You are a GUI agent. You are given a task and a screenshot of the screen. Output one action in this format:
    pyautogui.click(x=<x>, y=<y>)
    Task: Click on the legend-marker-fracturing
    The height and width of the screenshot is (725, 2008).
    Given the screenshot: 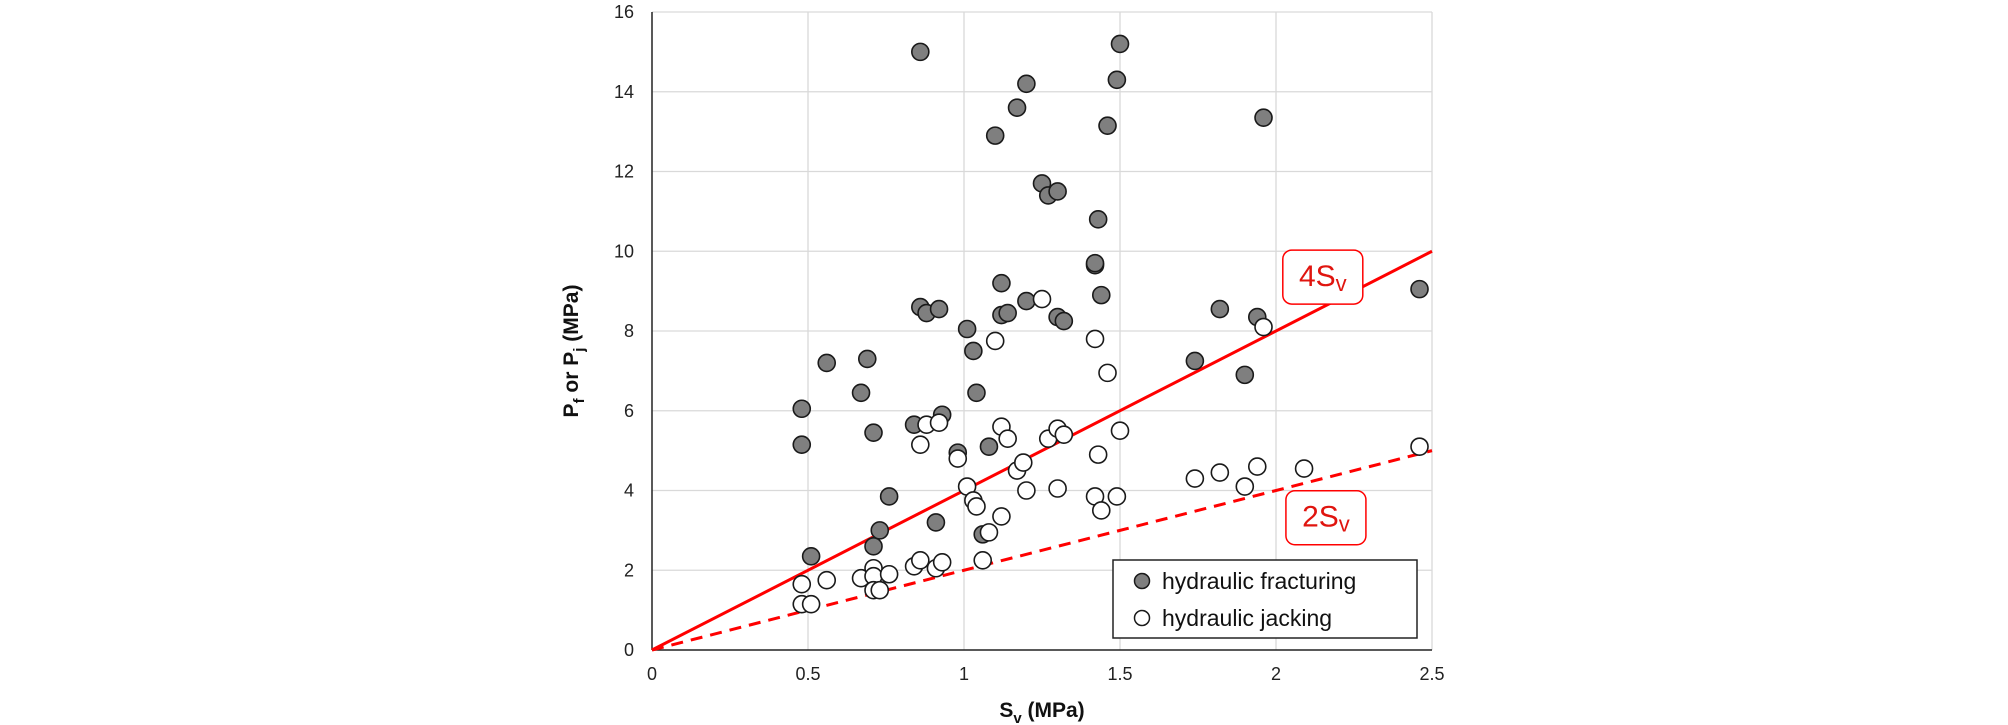 What is the action you would take?
    pyautogui.click(x=1142, y=581)
    